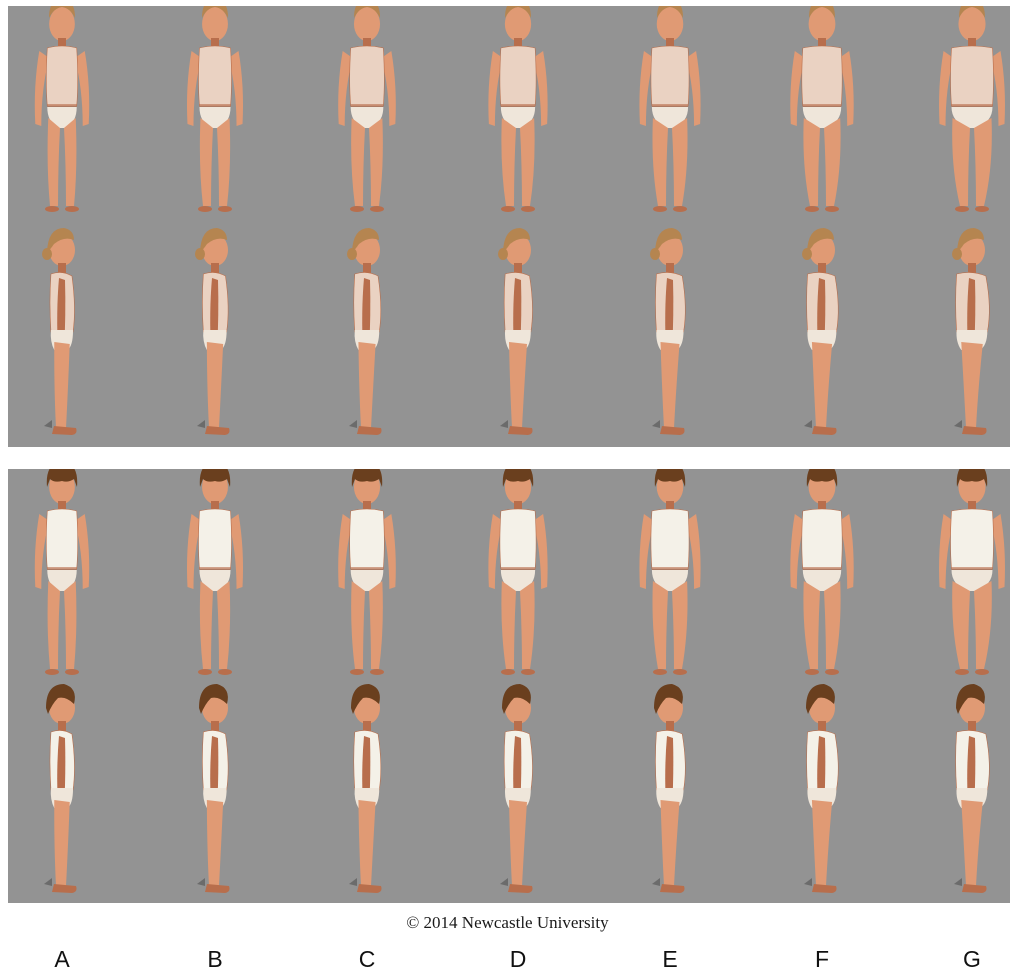 The image size is (1015, 980). Describe the element at coordinates (367, 112) in the screenshot. I see `girl-front-figure-c` at that location.